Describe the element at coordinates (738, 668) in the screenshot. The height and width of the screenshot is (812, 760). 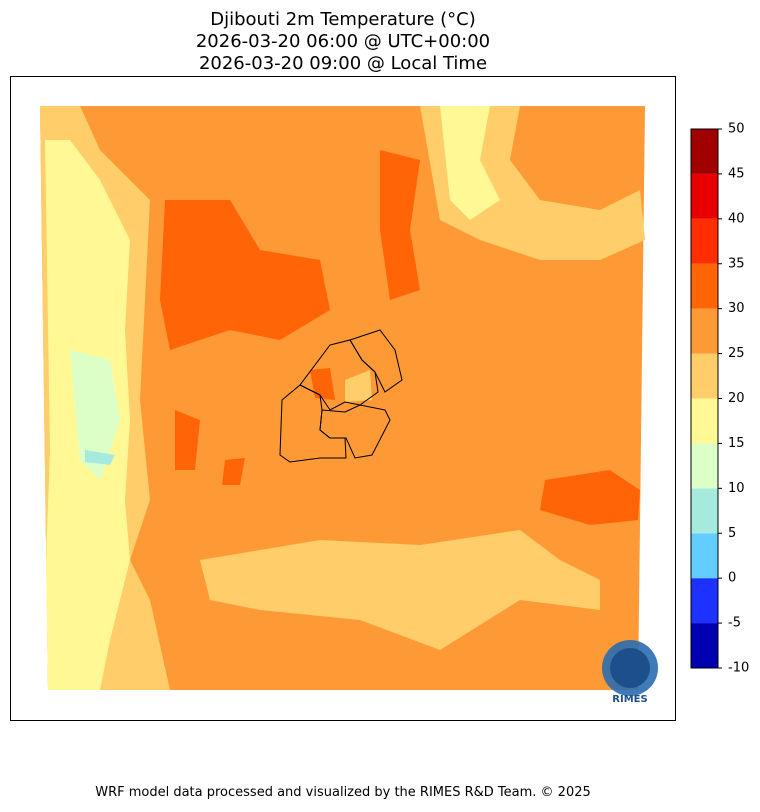
I see `colorbar-tick-label: -10` at that location.